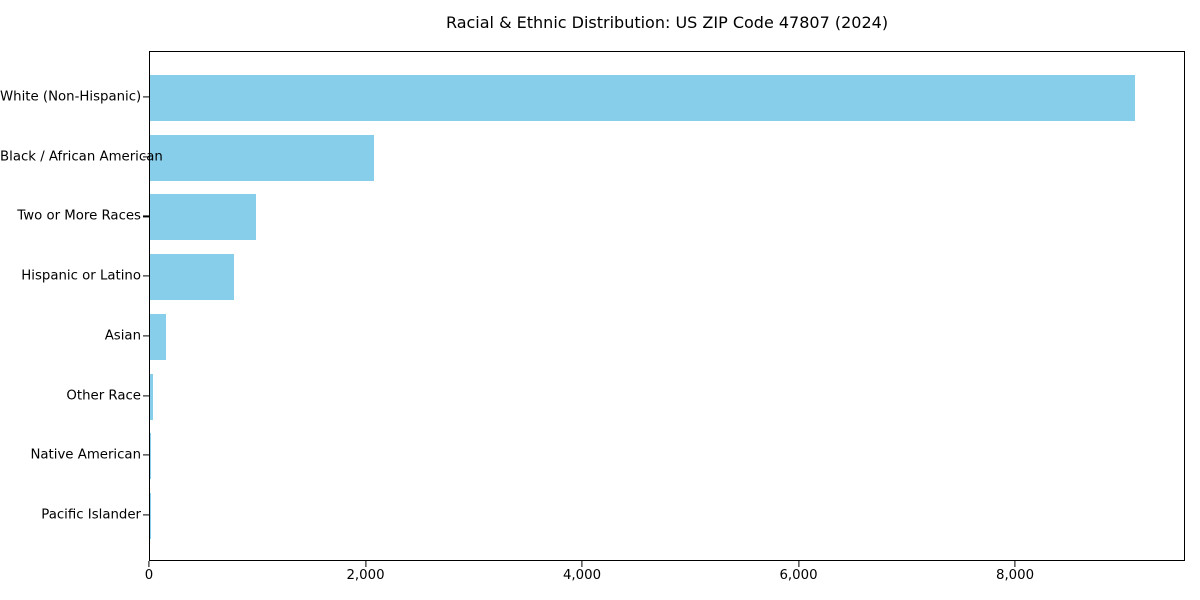  What do you see at coordinates (122, 336) in the screenshot?
I see `y-tick-label: Asian` at bounding box center [122, 336].